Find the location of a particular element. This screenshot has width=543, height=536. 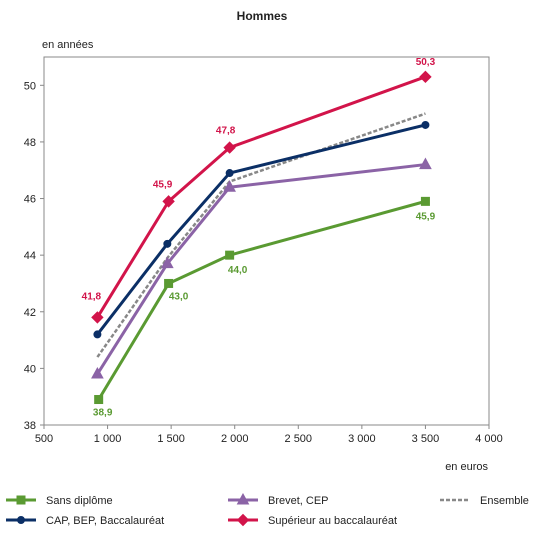

data-label: 41,8 is located at coordinates (92, 296).